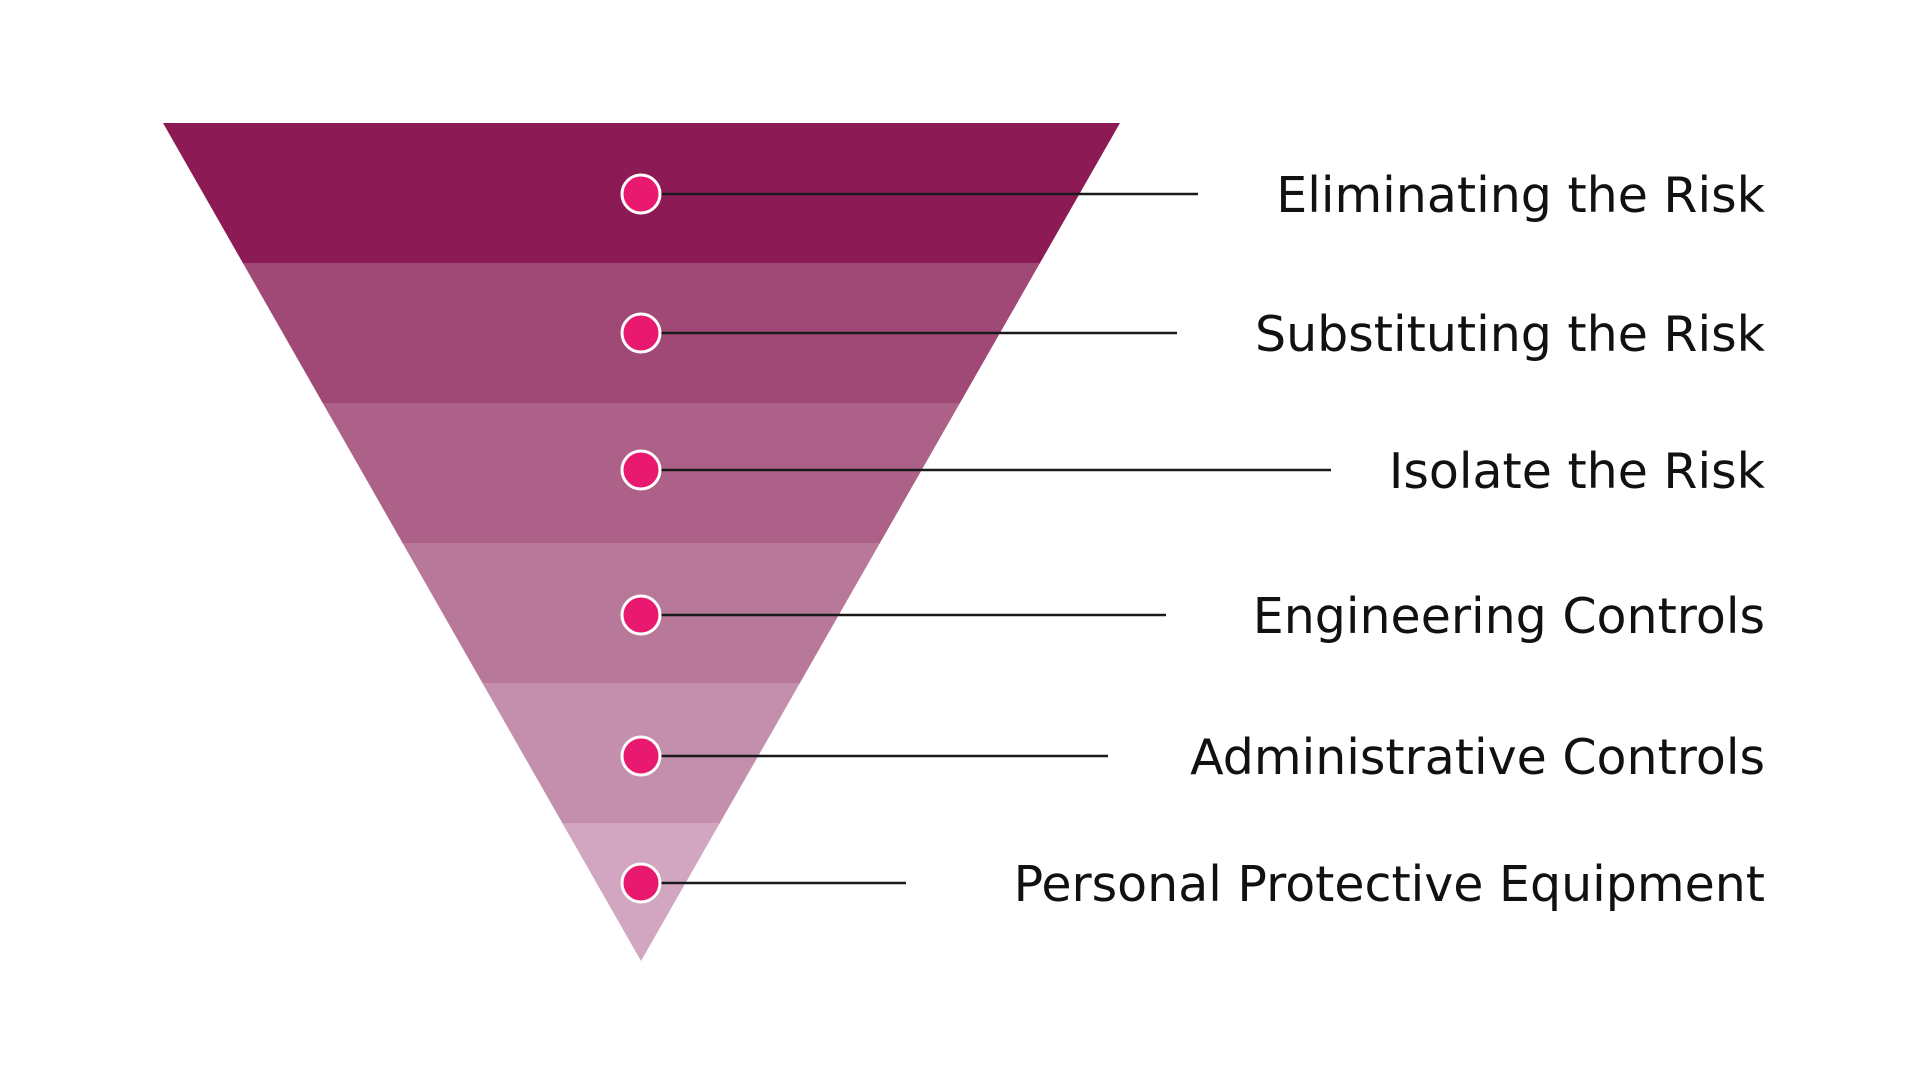 Image resolution: width=1920 pixels, height=1080 pixels. Describe the element at coordinates (1193, 334) in the screenshot. I see `level-callout-2: Substituting the Risk` at that location.